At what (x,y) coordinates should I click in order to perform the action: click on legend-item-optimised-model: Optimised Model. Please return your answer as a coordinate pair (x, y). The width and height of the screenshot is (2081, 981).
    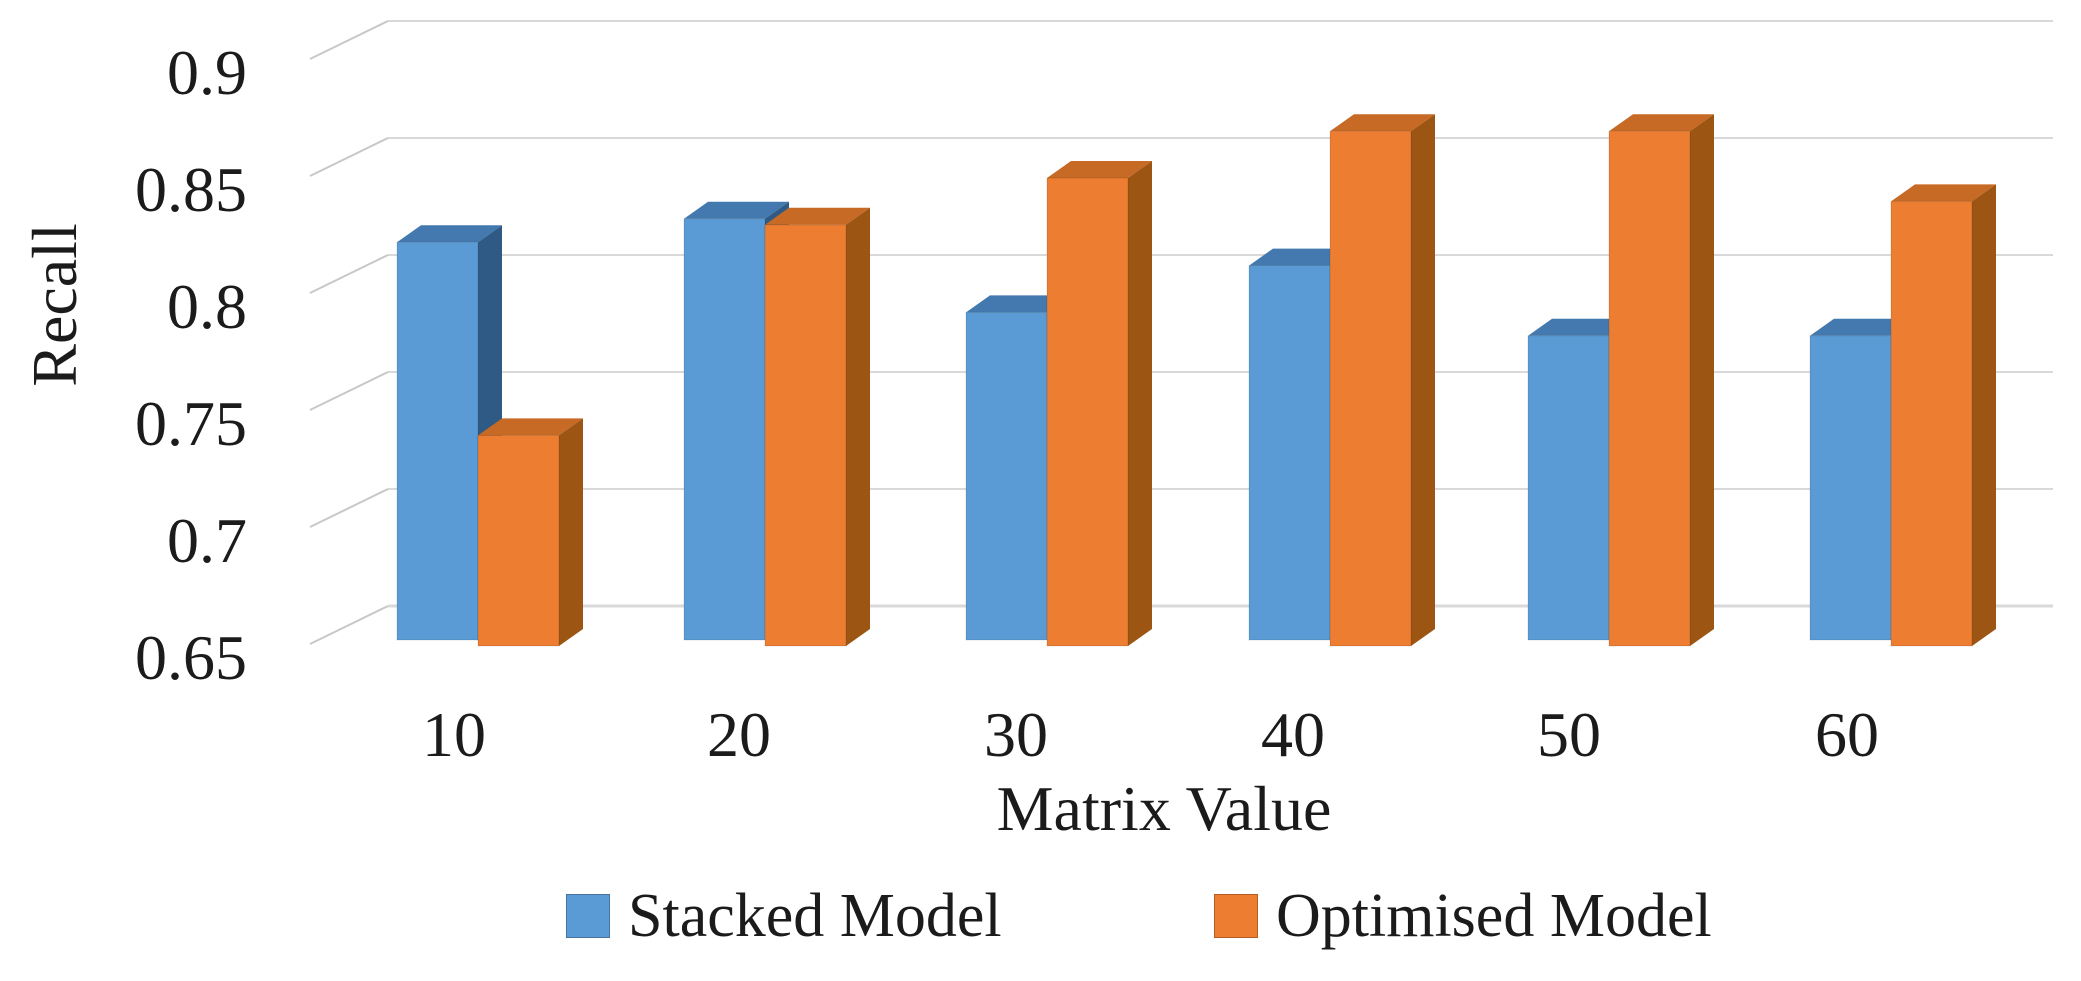
    Looking at the image, I should click on (1463, 916).